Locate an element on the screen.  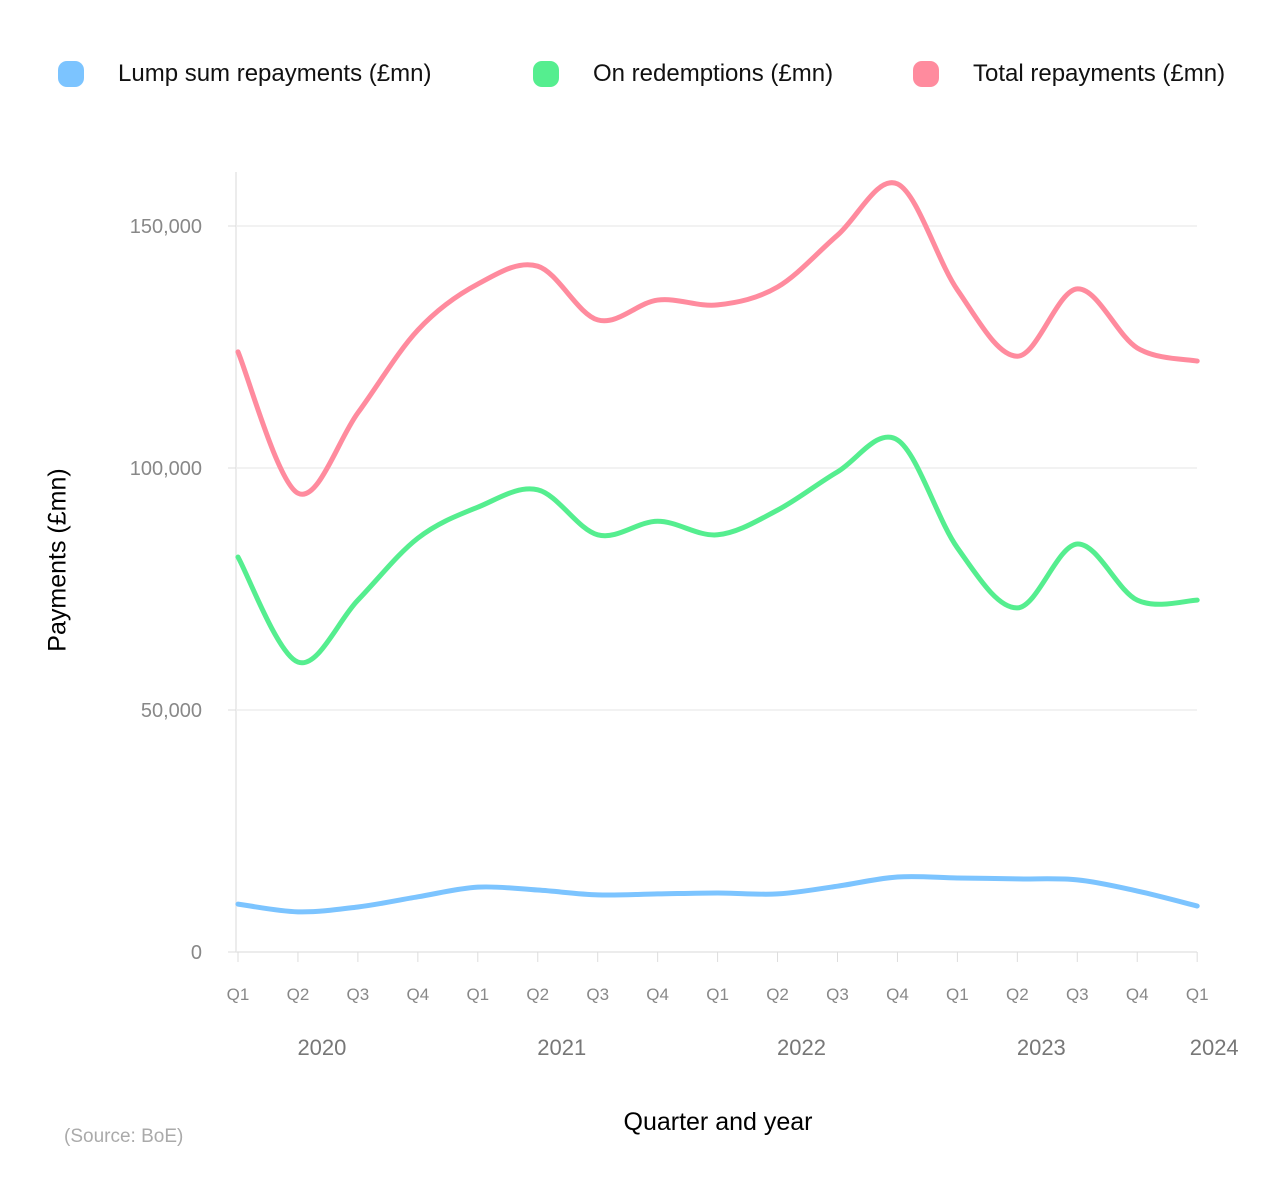
year-label: 2022 is located at coordinates (801, 1047).